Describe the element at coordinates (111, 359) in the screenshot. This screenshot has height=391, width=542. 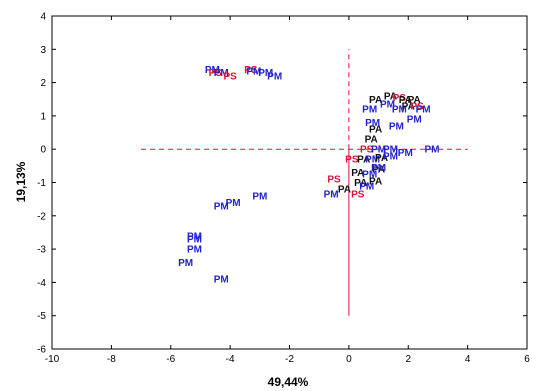
I see `x-tick-label: -8` at that location.